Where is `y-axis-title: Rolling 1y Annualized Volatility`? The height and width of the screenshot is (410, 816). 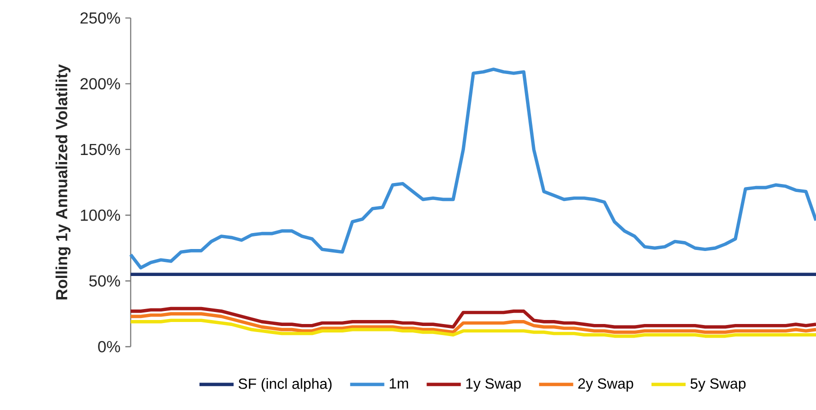
y-axis-title: Rolling 1y Annualized Volatility is located at coordinates (63, 182).